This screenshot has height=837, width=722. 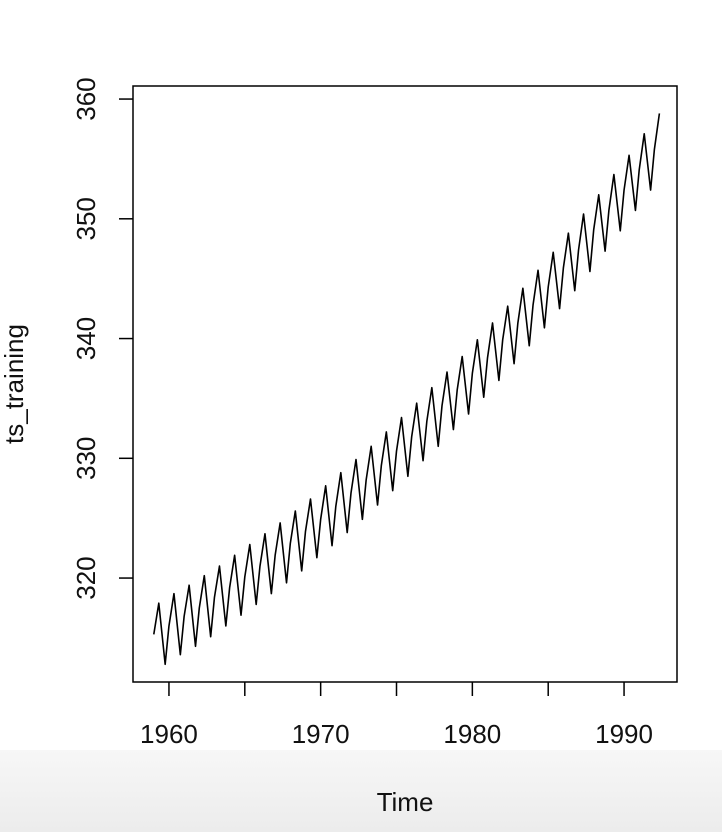 What do you see at coordinates (86, 458) in the screenshot?
I see `y-tick-label: 330` at bounding box center [86, 458].